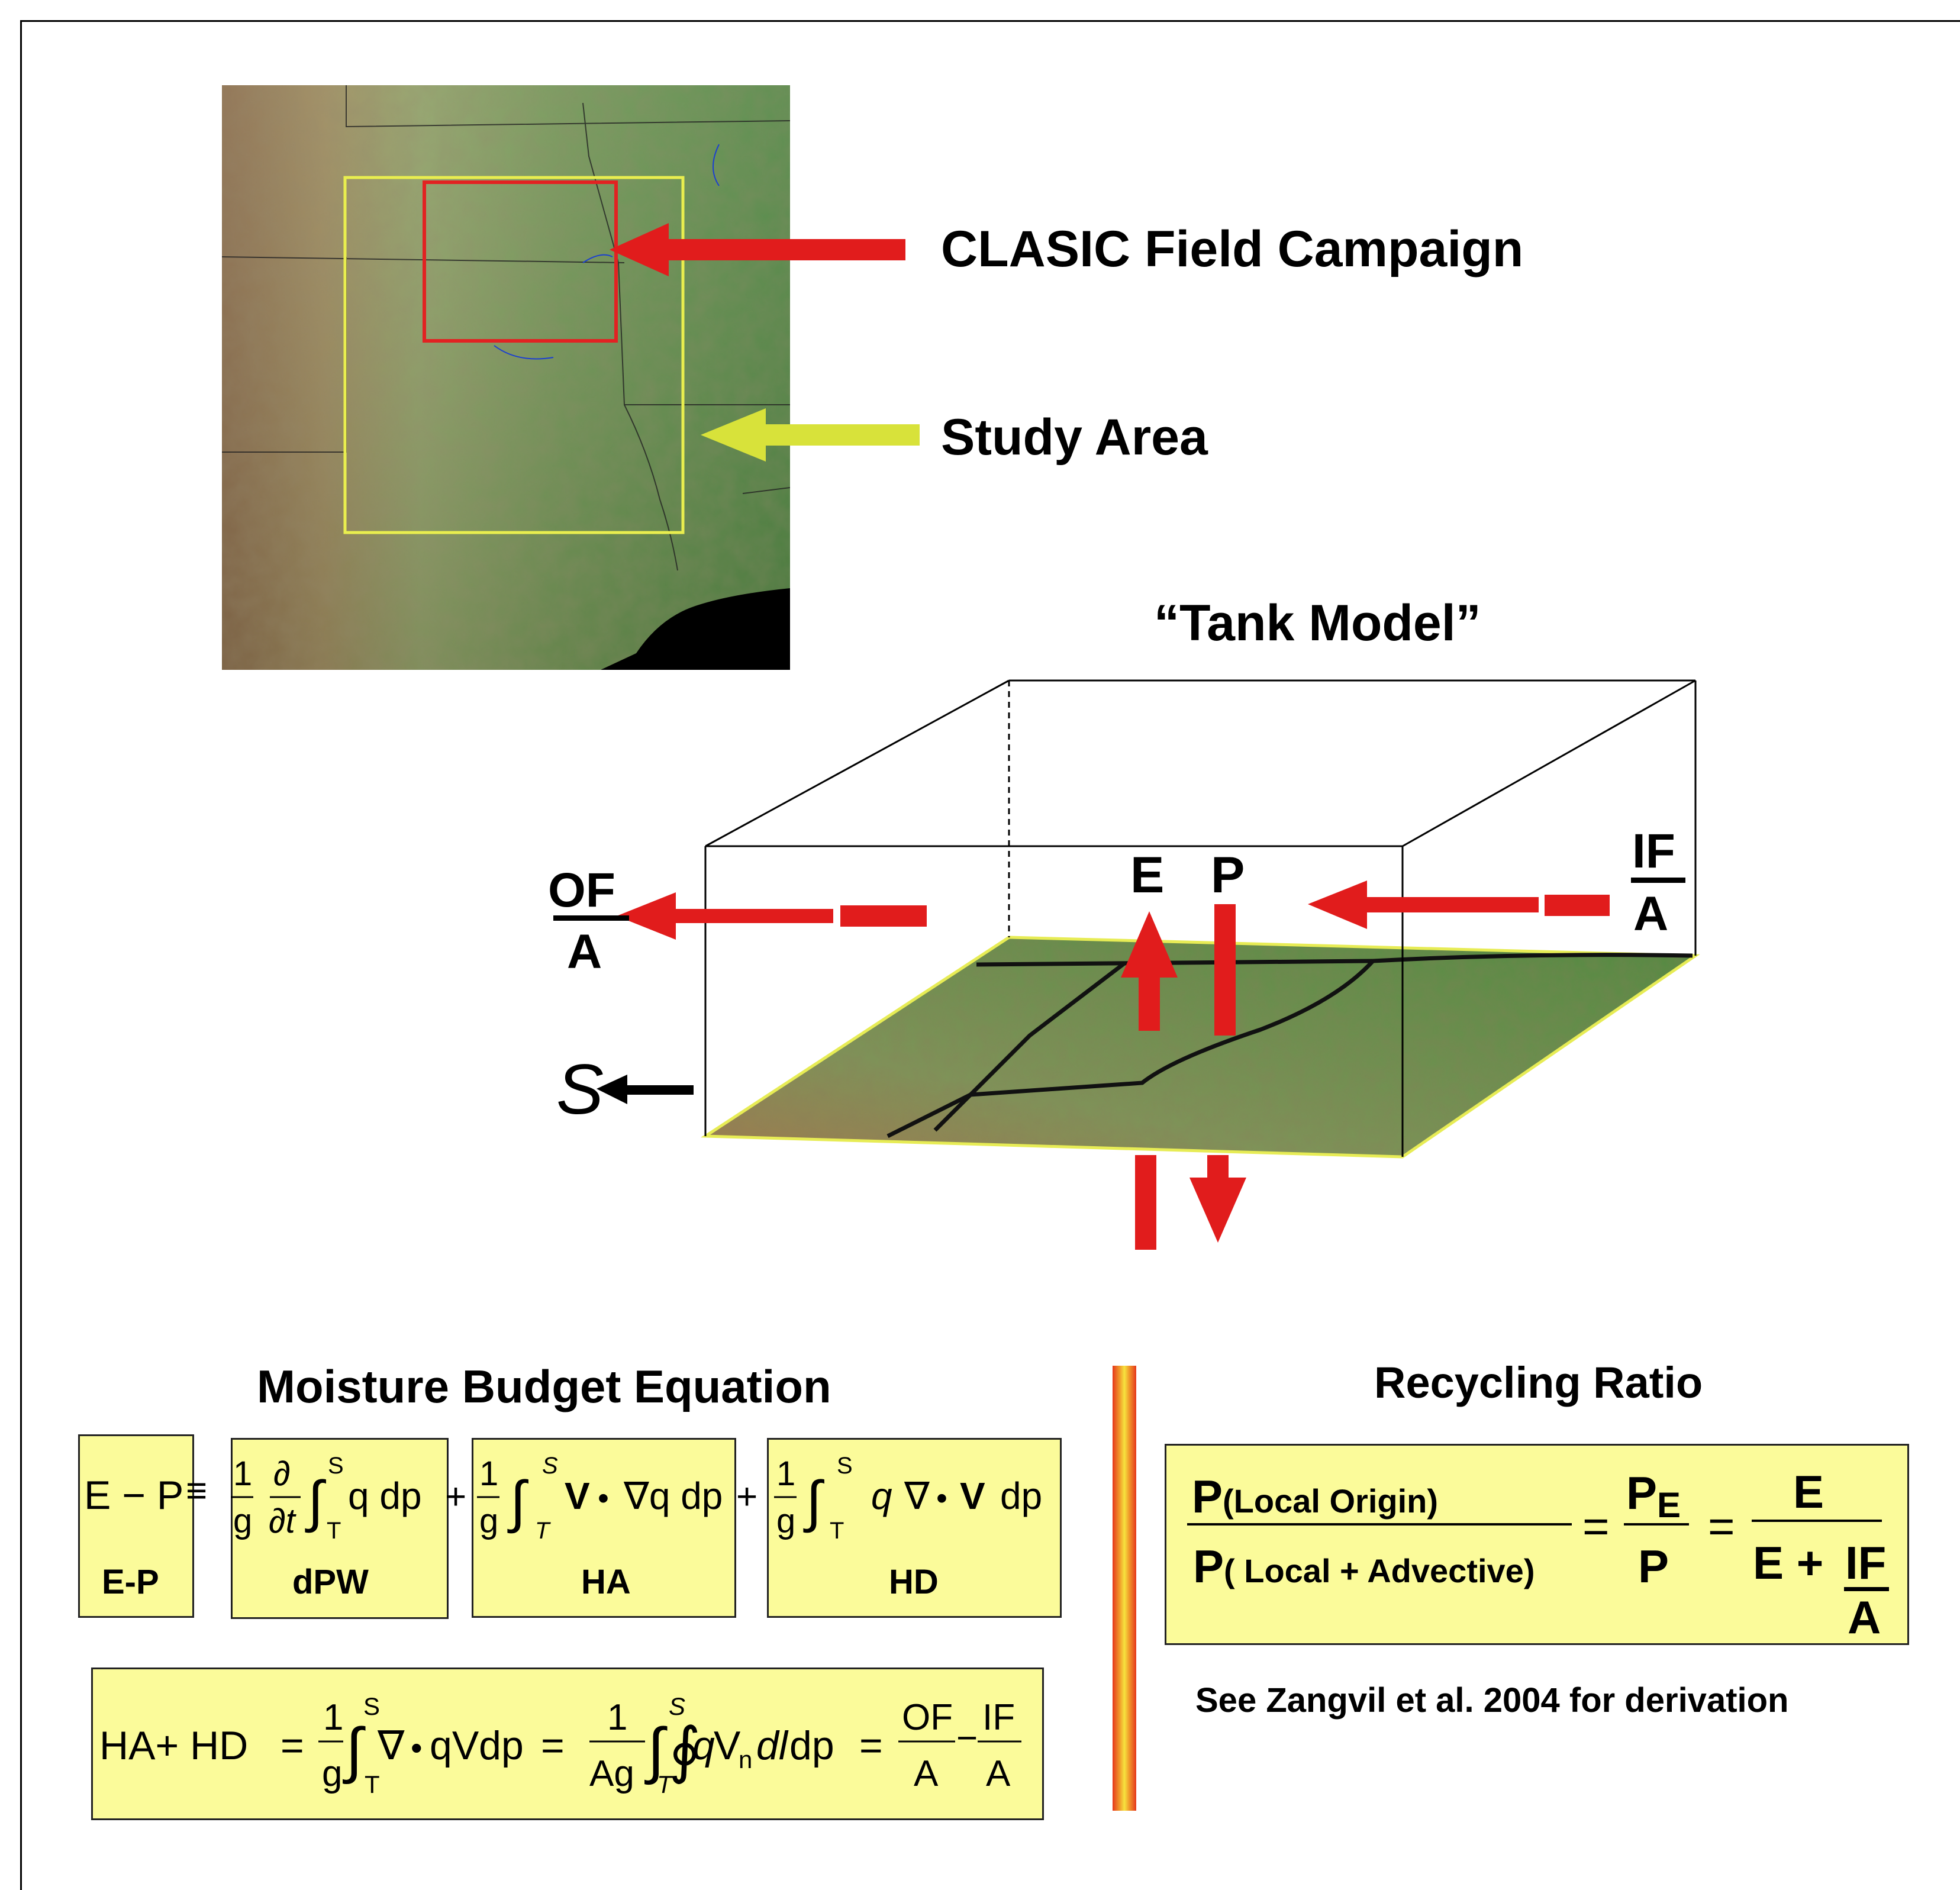 This screenshot has width=1960, height=1890. What do you see at coordinates (1124, 1588) in the screenshot?
I see `section-divider` at bounding box center [1124, 1588].